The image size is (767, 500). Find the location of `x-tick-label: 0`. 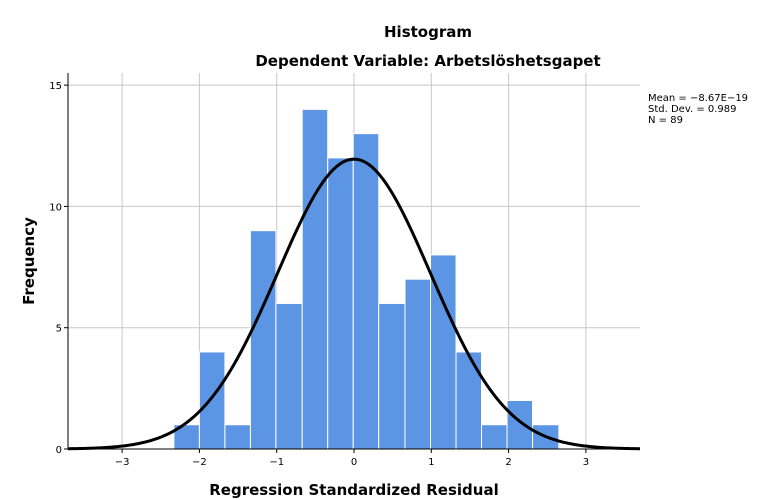

x-tick-label: 0 is located at coordinates (354, 462).